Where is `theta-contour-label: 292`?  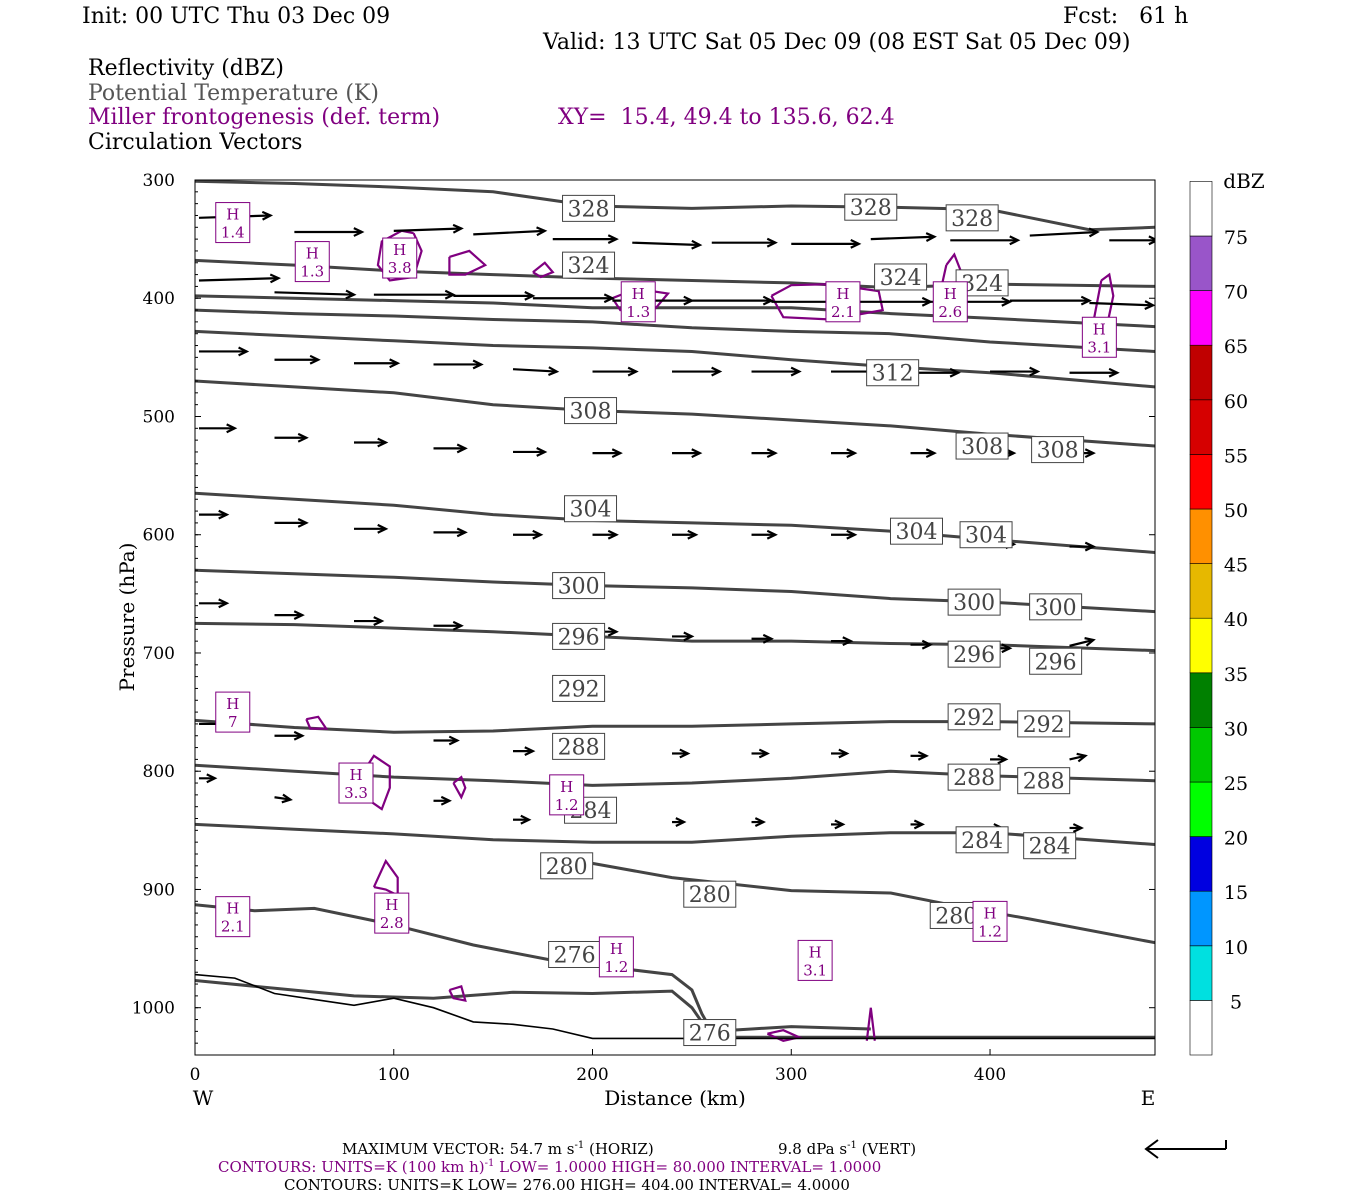 theta-contour-label: 292 is located at coordinates (974, 717).